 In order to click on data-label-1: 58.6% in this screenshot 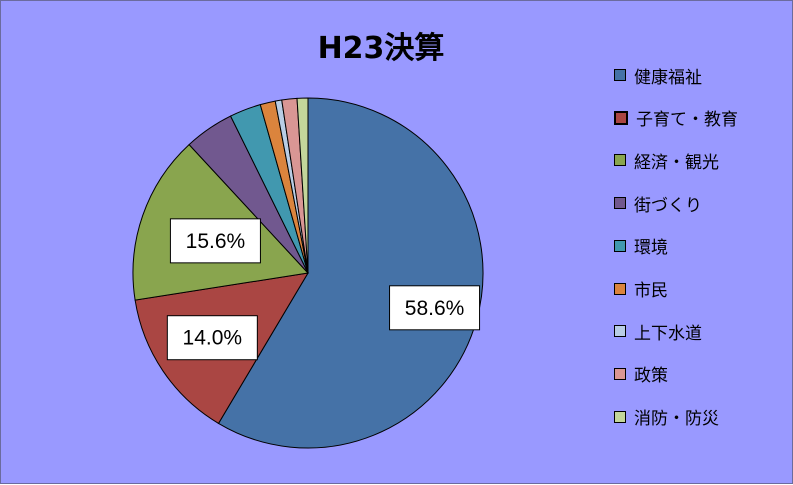, I will do `click(435, 308)`.